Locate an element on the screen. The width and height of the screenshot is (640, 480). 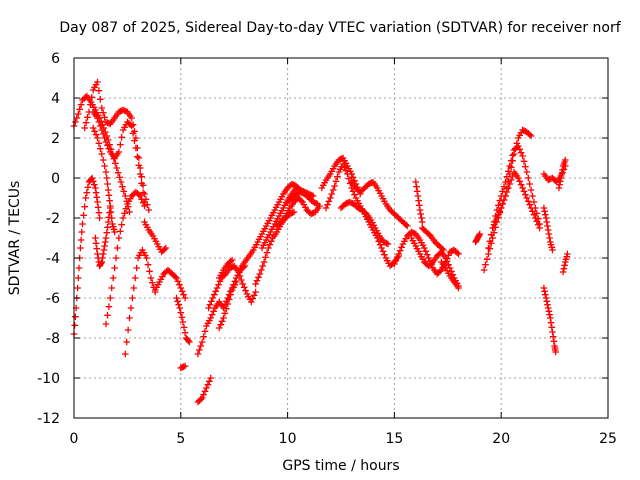
y-tick-label: 0 is located at coordinates (55, 179).